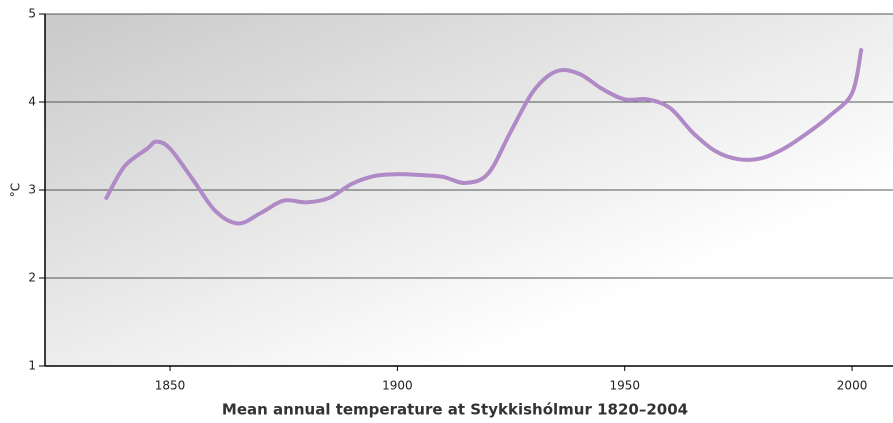  What do you see at coordinates (397, 386) in the screenshot?
I see `x-tick-label: 1900` at bounding box center [397, 386].